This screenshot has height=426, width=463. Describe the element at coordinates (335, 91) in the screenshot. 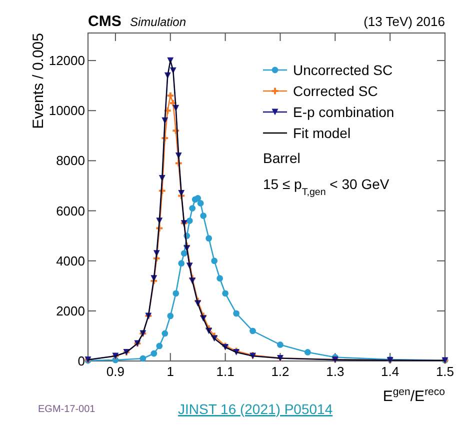

I see `legend-label: Corrected SC` at that location.